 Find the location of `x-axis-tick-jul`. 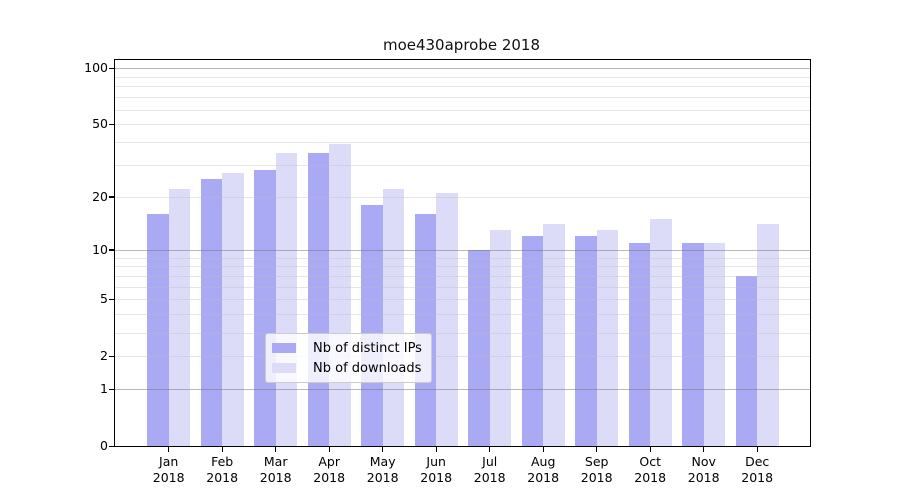

x-axis-tick-jul is located at coordinates (490, 449).